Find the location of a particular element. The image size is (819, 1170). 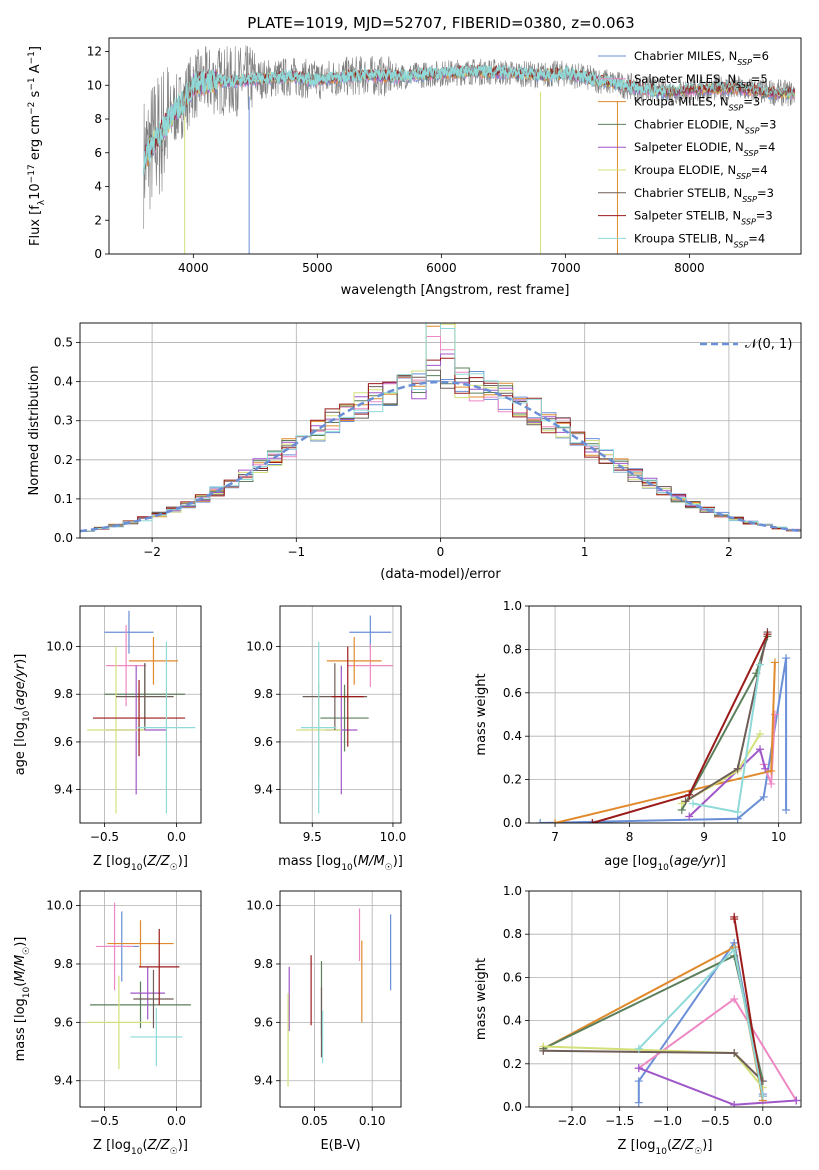

legend-entry: Salpeter ELODIE, NSSP=4 is located at coordinates (704, 149).